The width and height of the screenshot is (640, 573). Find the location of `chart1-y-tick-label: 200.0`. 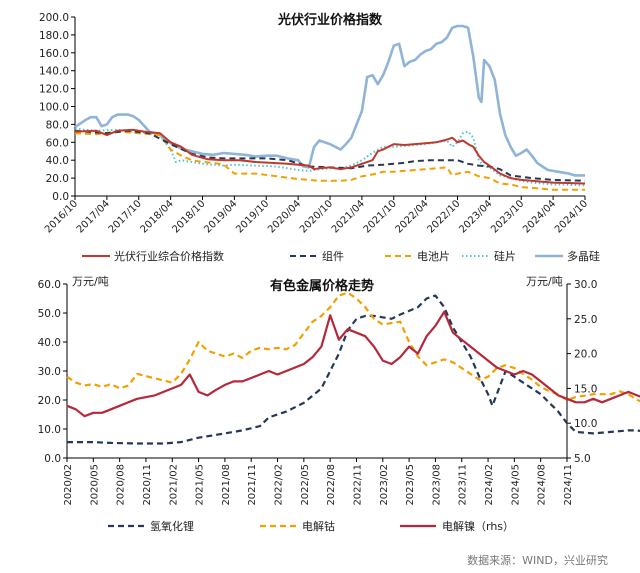

chart1-y-tick-label: 200.0 is located at coordinates (54, 18).